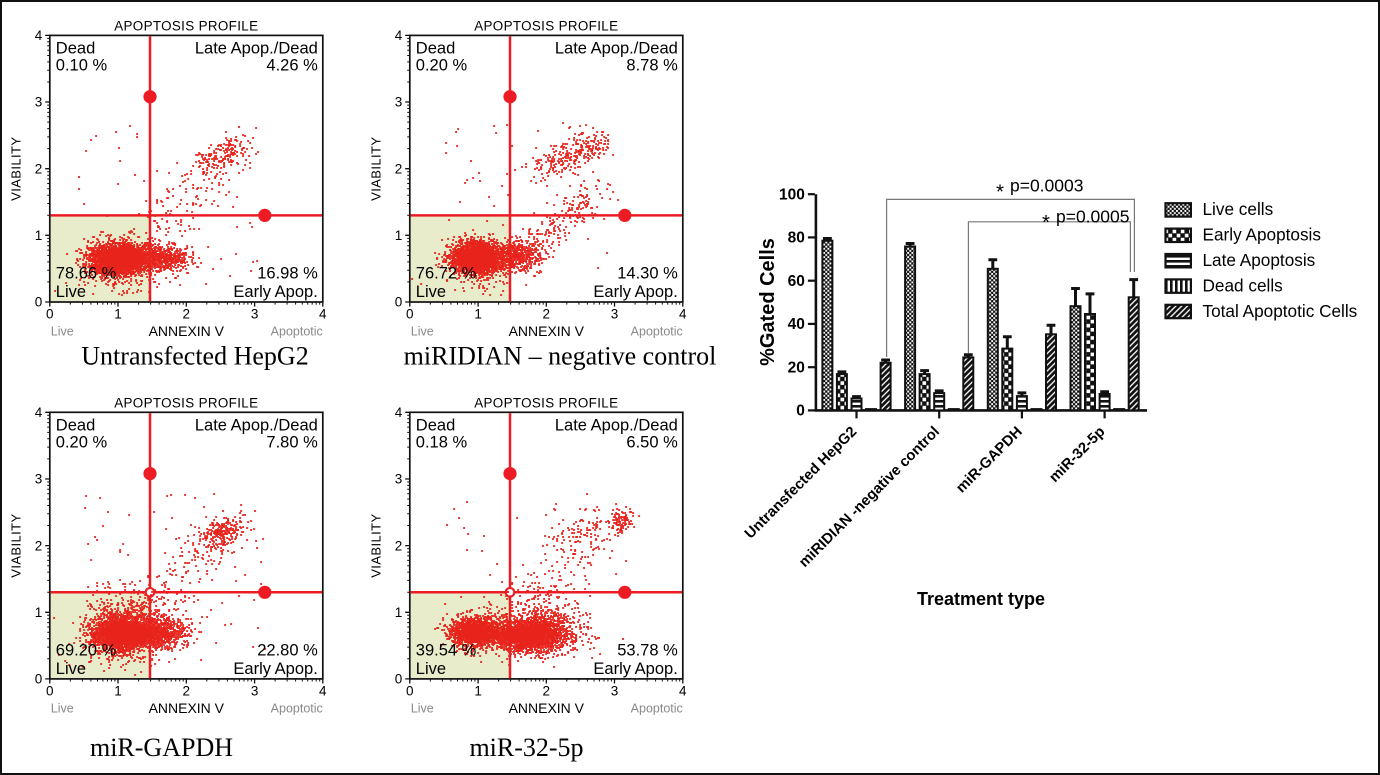  What do you see at coordinates (86, 650) in the screenshot?
I see `svg-text: 69.20 %` at bounding box center [86, 650].